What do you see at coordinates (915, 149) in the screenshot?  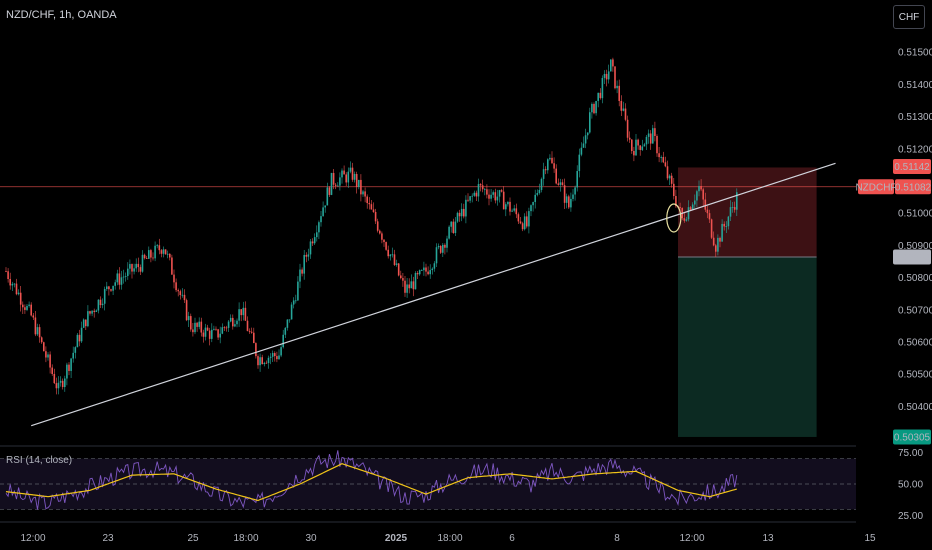 I see `price-tick-label: 0.51200` at bounding box center [915, 149].